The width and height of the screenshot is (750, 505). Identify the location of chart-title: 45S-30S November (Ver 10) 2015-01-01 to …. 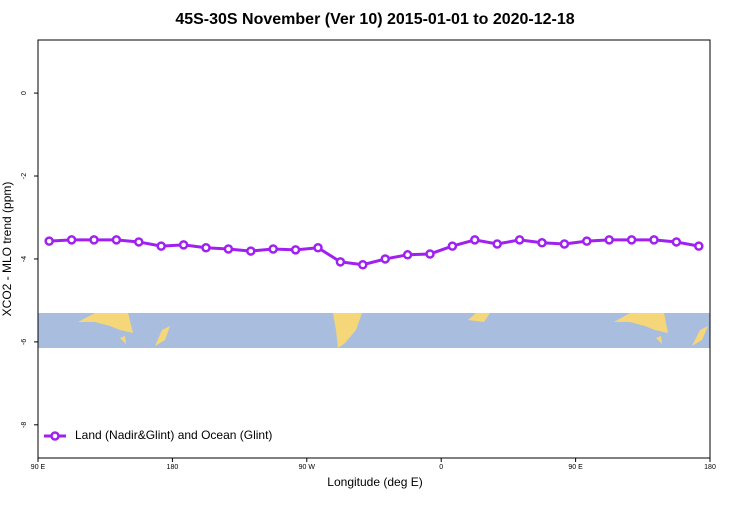
(374, 19).